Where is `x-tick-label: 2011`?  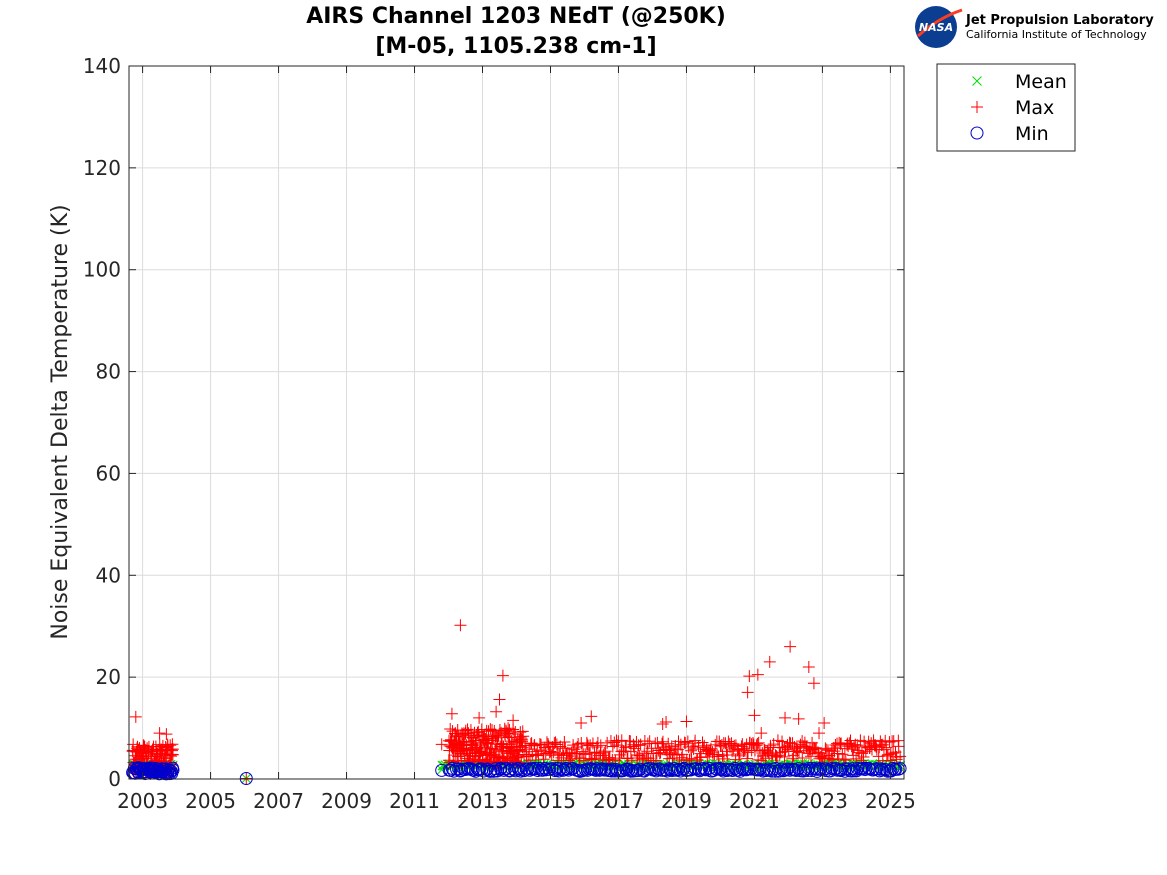 x-tick-label: 2011 is located at coordinates (414, 801).